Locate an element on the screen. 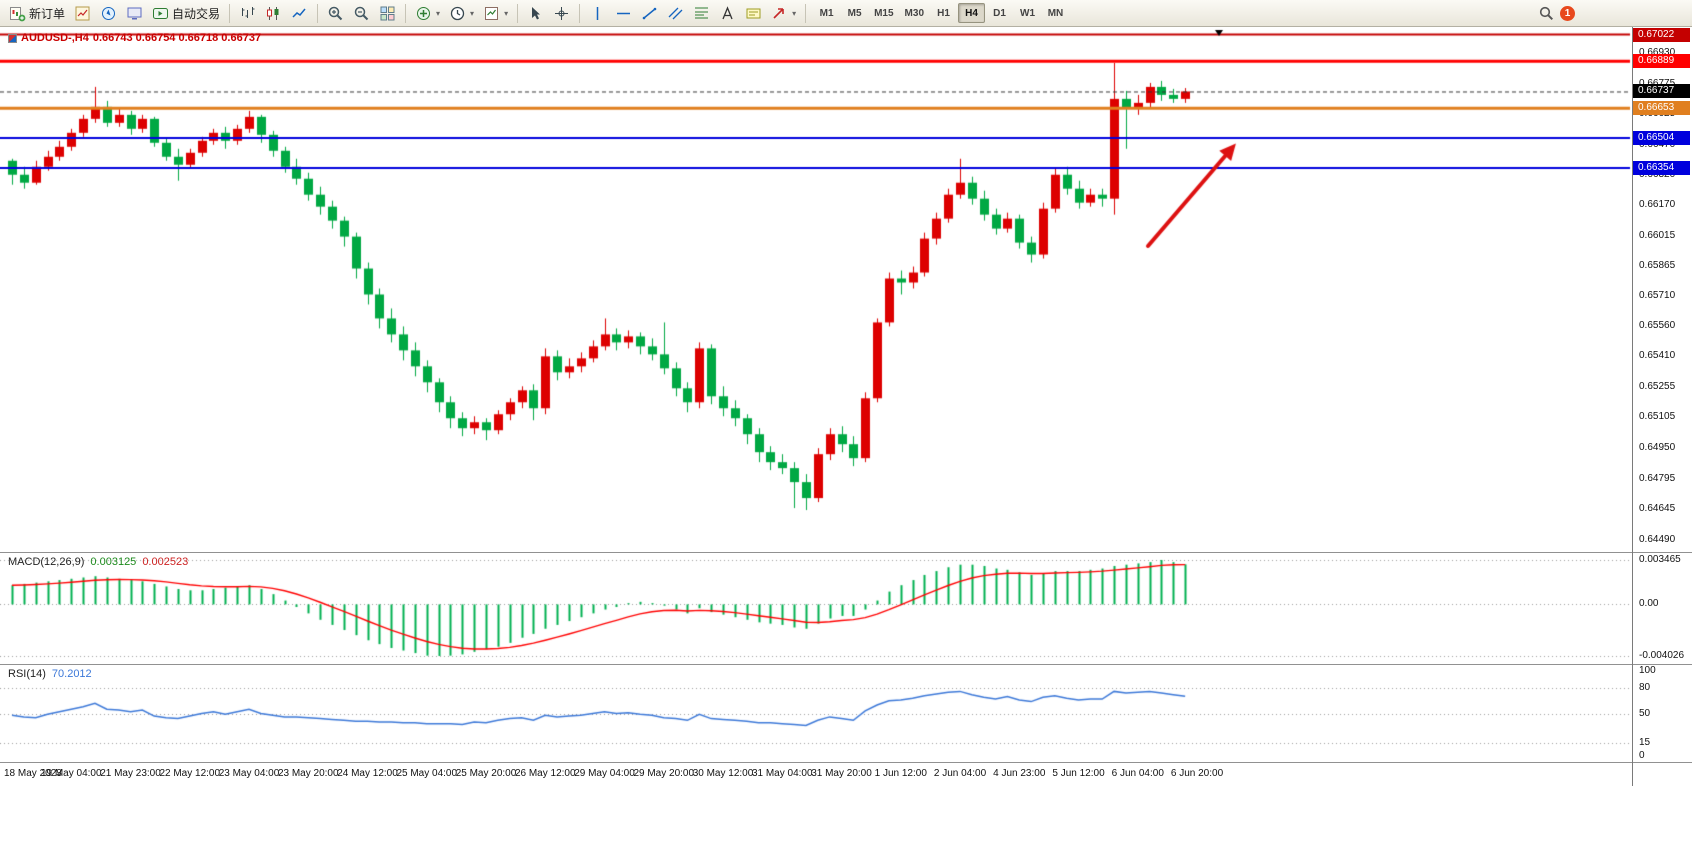 This screenshot has height=842, width=1692. chart-bars-button is located at coordinates (247, 13).